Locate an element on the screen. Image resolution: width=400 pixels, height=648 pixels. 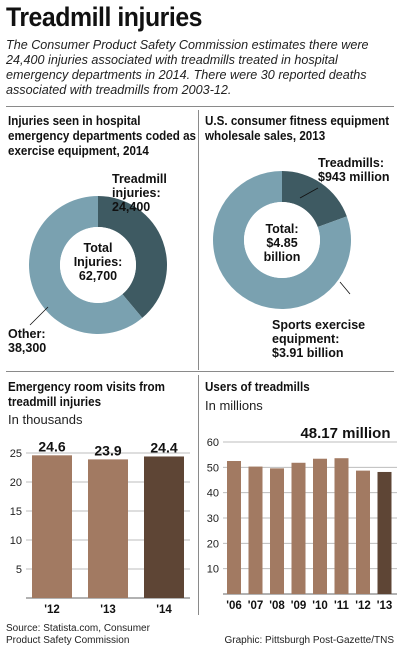
pie2-leader-sports is located at coordinates (345, 288).